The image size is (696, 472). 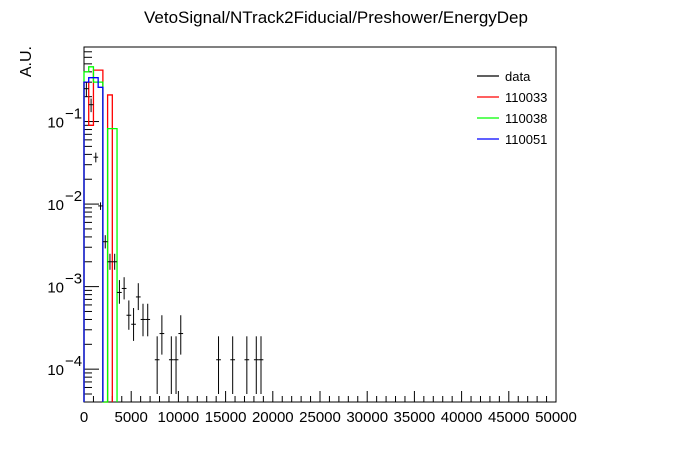 What do you see at coordinates (367, 417) in the screenshot?
I see `x-tick-label: 30000` at bounding box center [367, 417].